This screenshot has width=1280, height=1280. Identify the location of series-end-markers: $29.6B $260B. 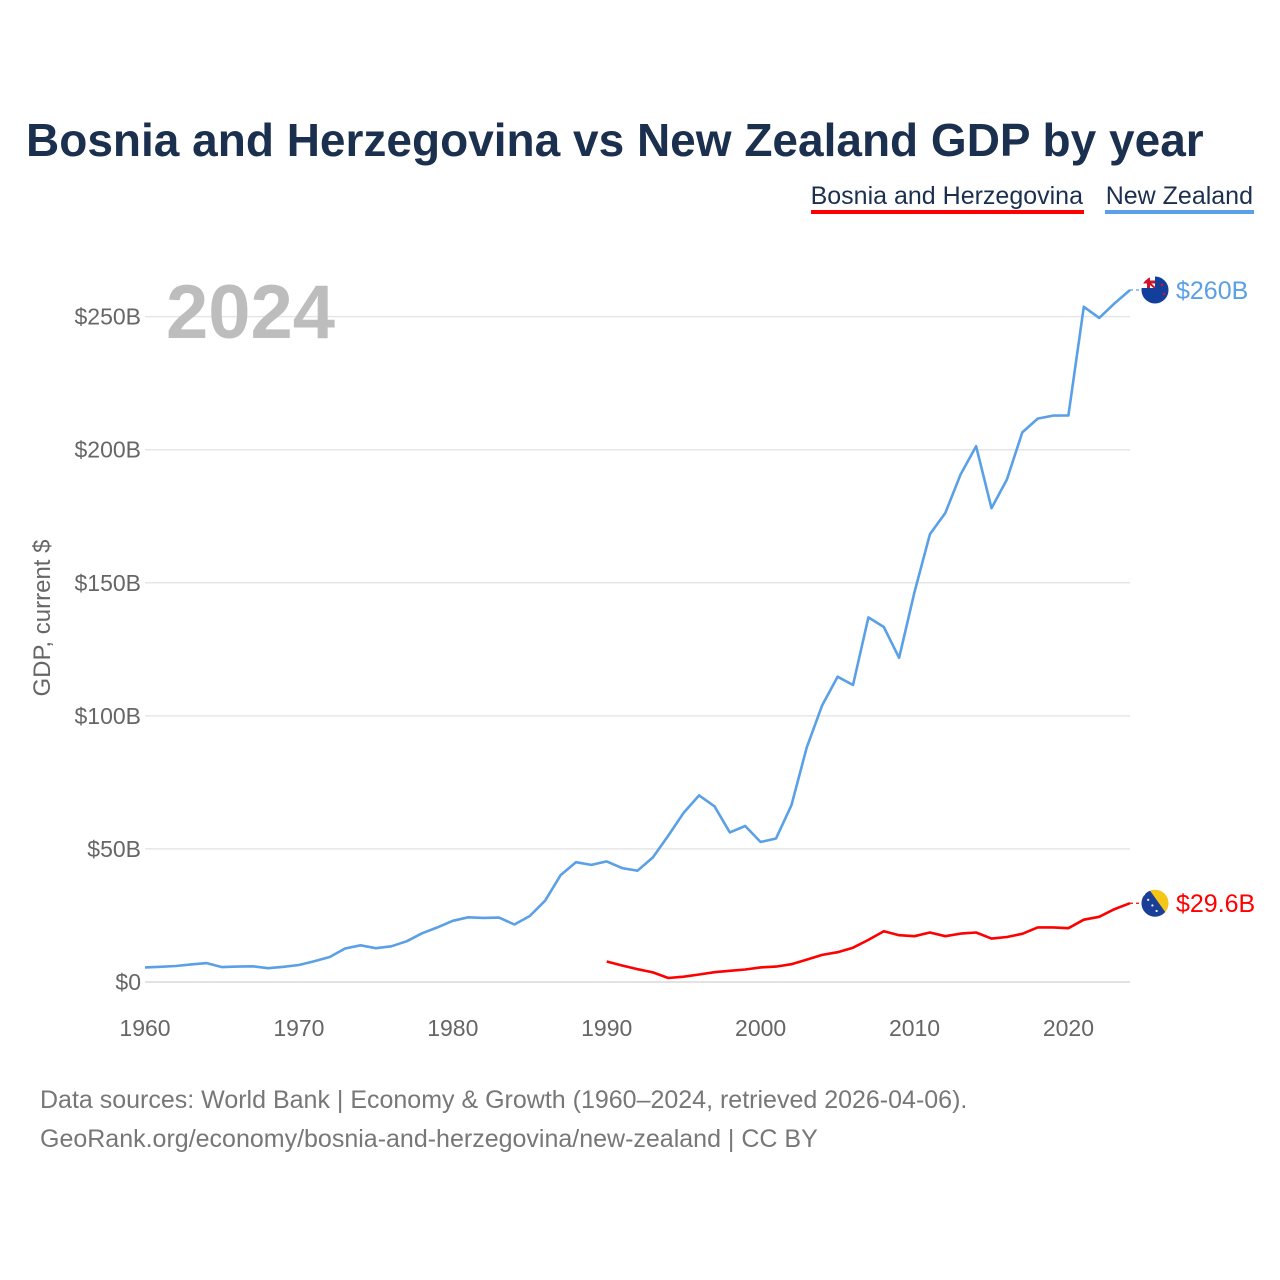
(1192, 596).